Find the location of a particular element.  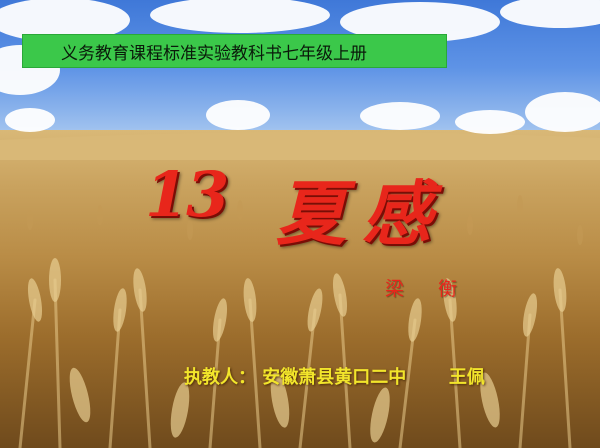

title-char-1: 夏 is located at coordinates (311, 213).